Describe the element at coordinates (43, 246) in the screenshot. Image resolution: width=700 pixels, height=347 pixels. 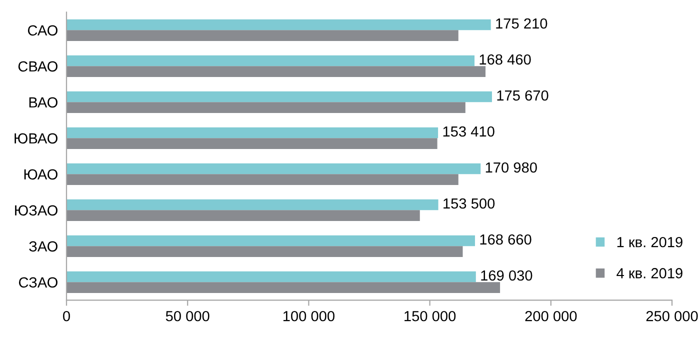
I see `y-tick-label: ЗАО` at that location.